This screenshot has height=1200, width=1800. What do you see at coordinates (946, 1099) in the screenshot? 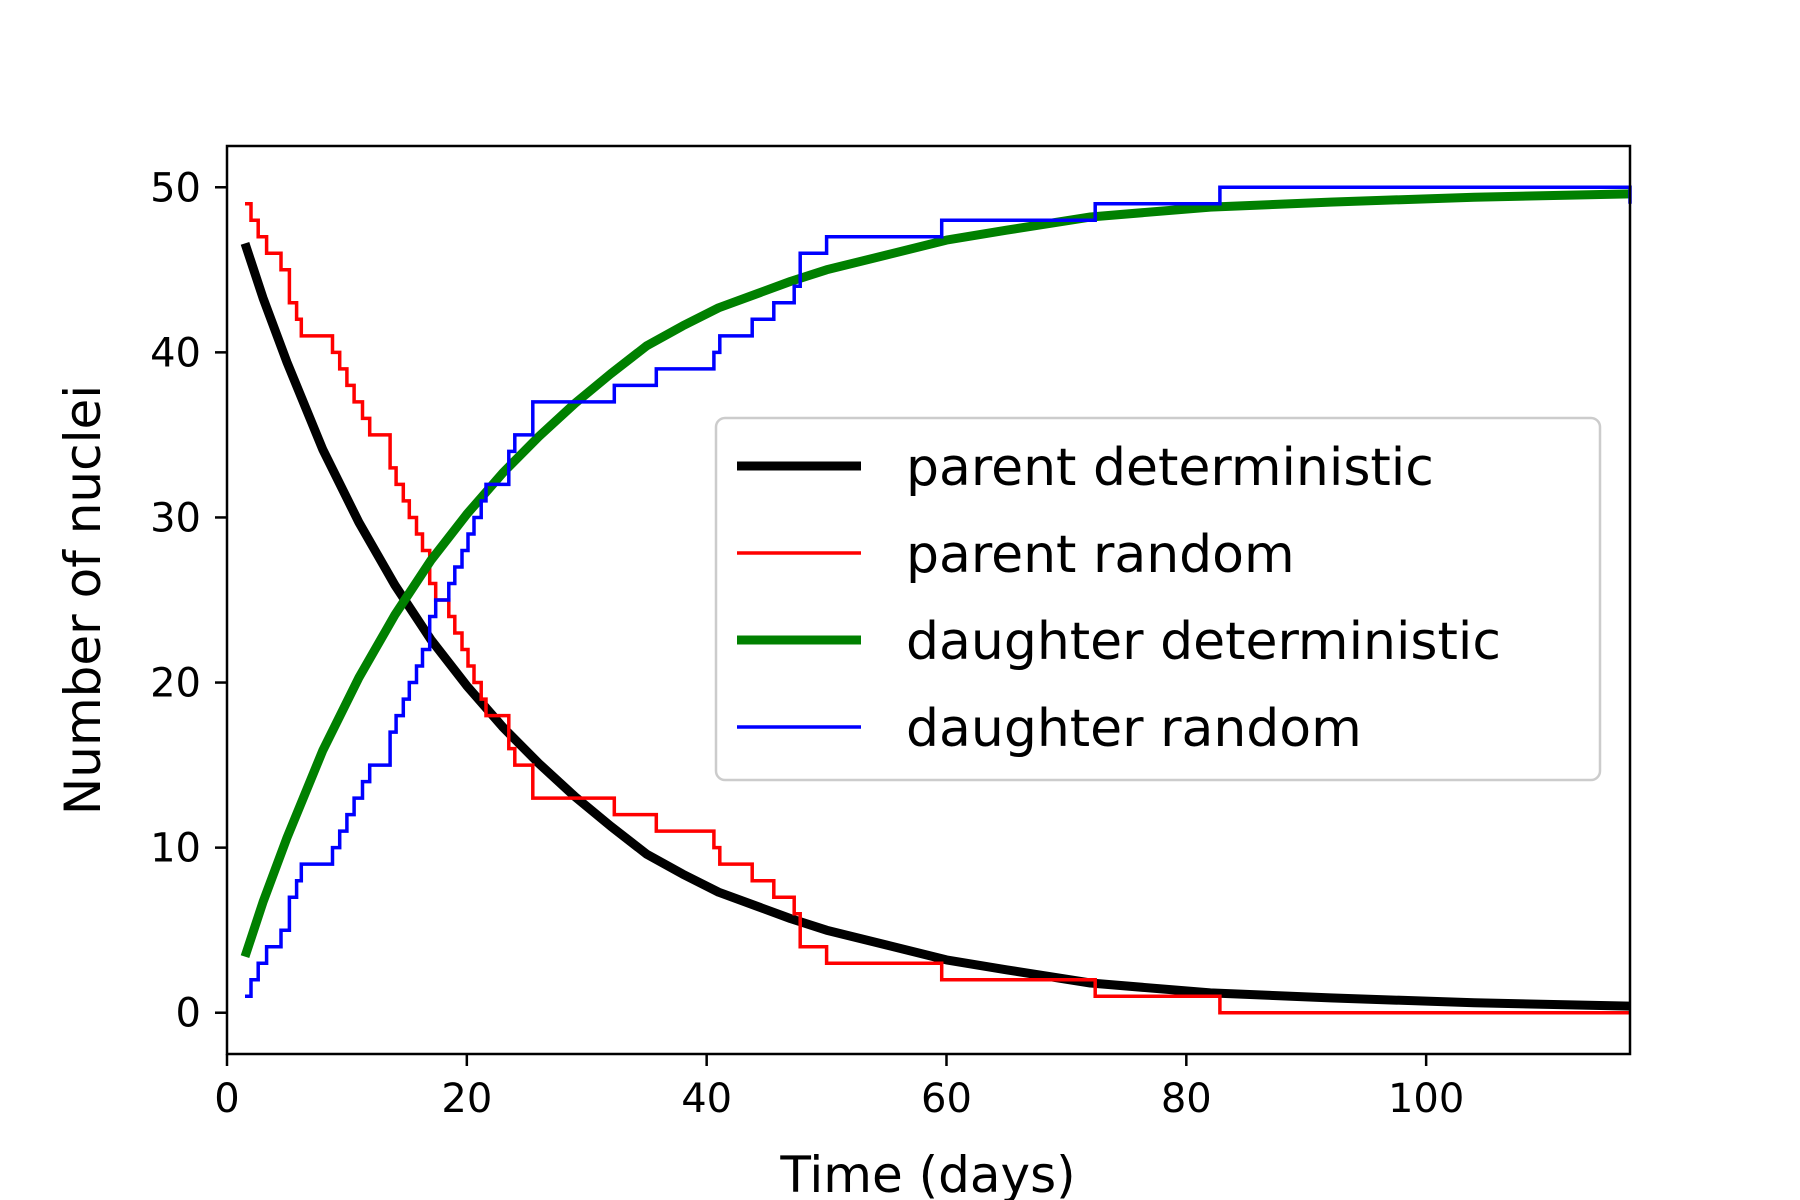
I see `x-tick-label: 60` at bounding box center [946, 1099].